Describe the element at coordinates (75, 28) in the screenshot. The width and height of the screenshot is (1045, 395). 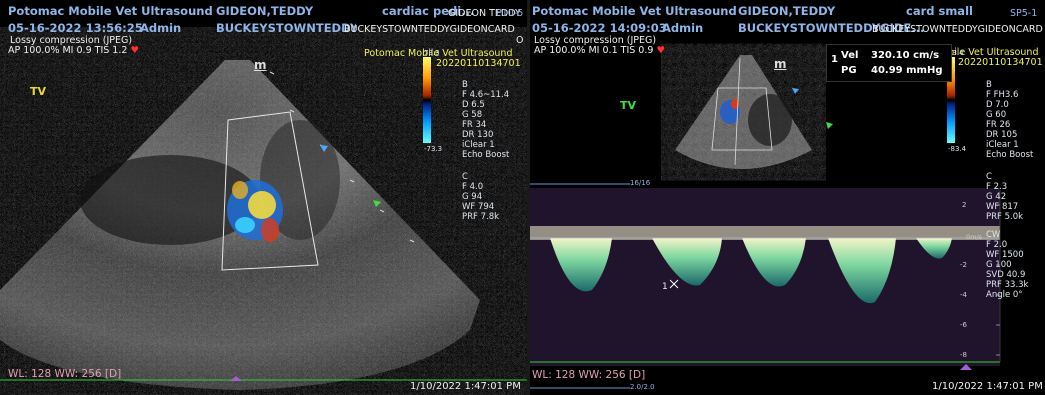
I see `exam-datetime: 05-16-2022 13:56:25` at that location.